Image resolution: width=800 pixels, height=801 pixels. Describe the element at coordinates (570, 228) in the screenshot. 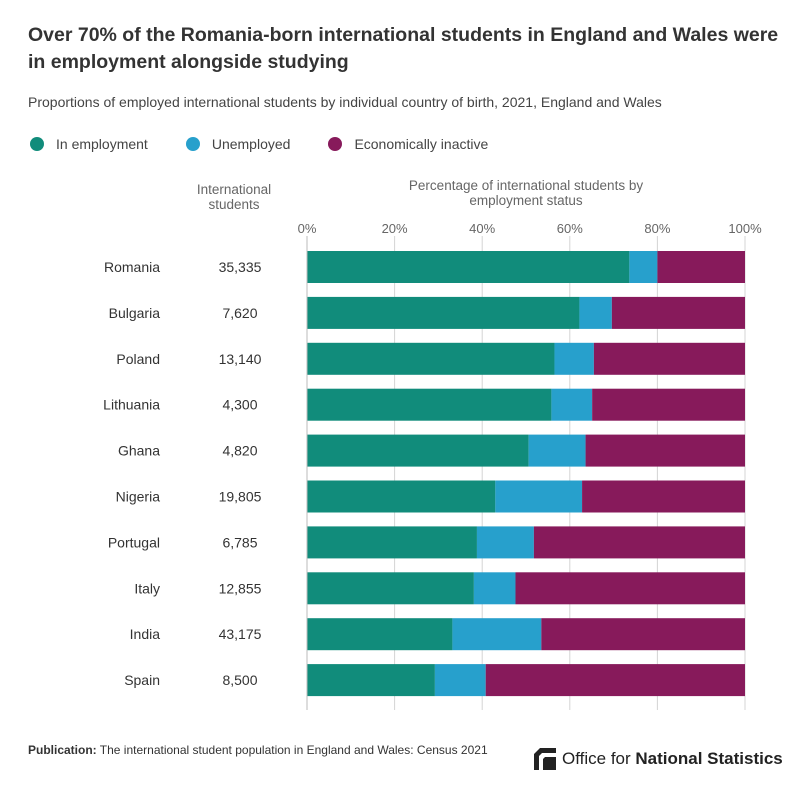

I see `x-tick-label: 60%` at that location.